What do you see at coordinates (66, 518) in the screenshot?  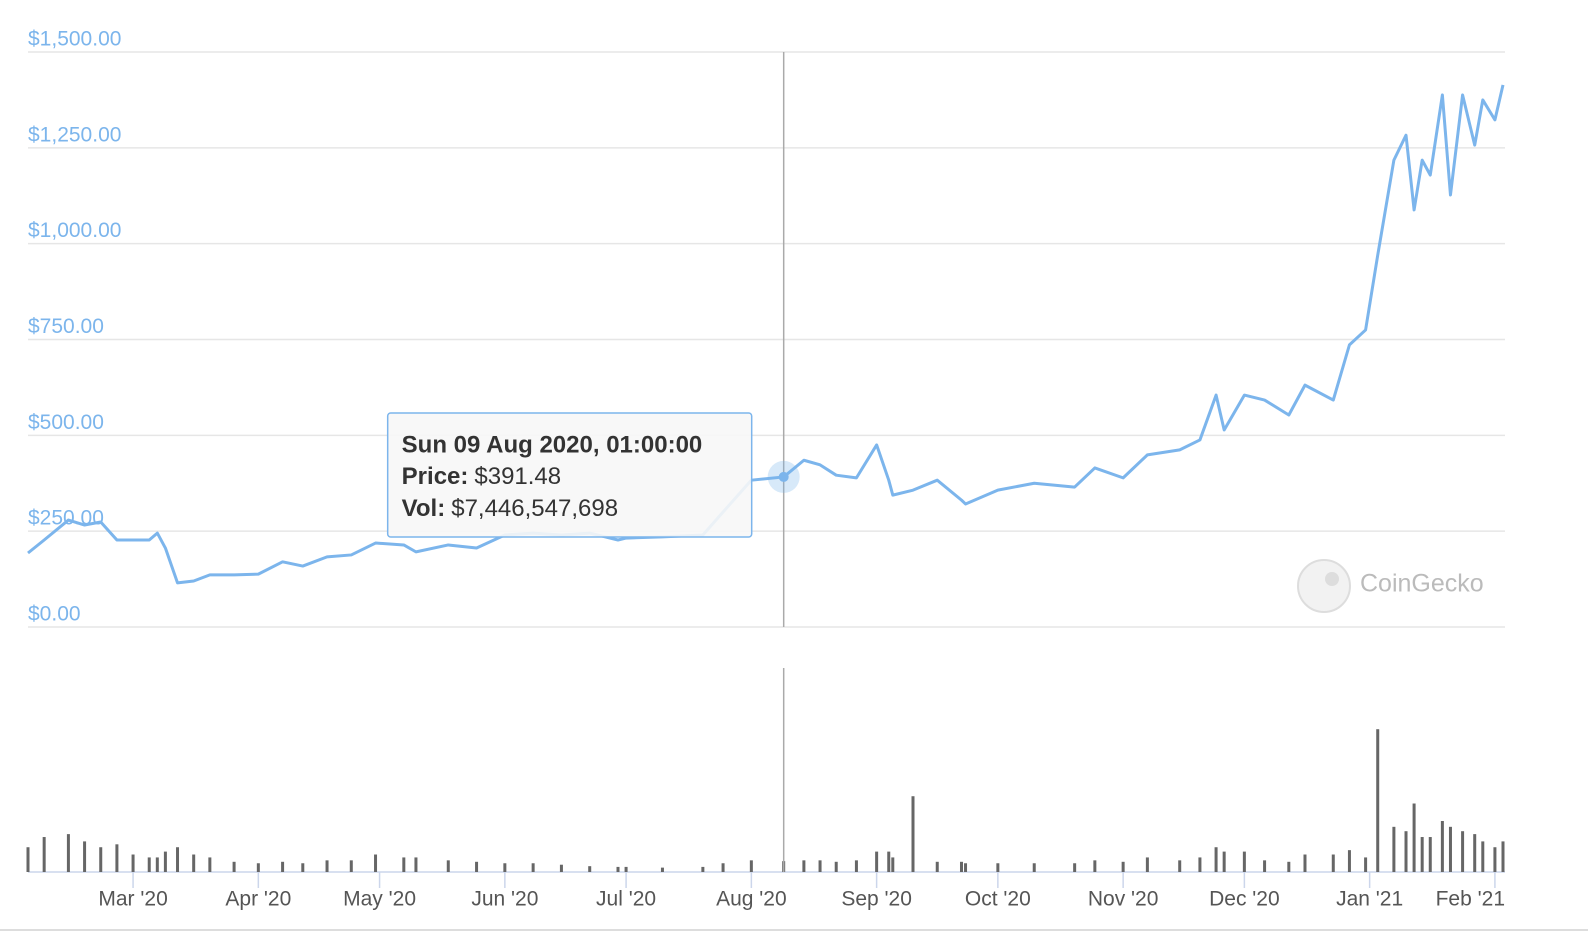 I see `y-tick-label: $250.00` at bounding box center [66, 518].